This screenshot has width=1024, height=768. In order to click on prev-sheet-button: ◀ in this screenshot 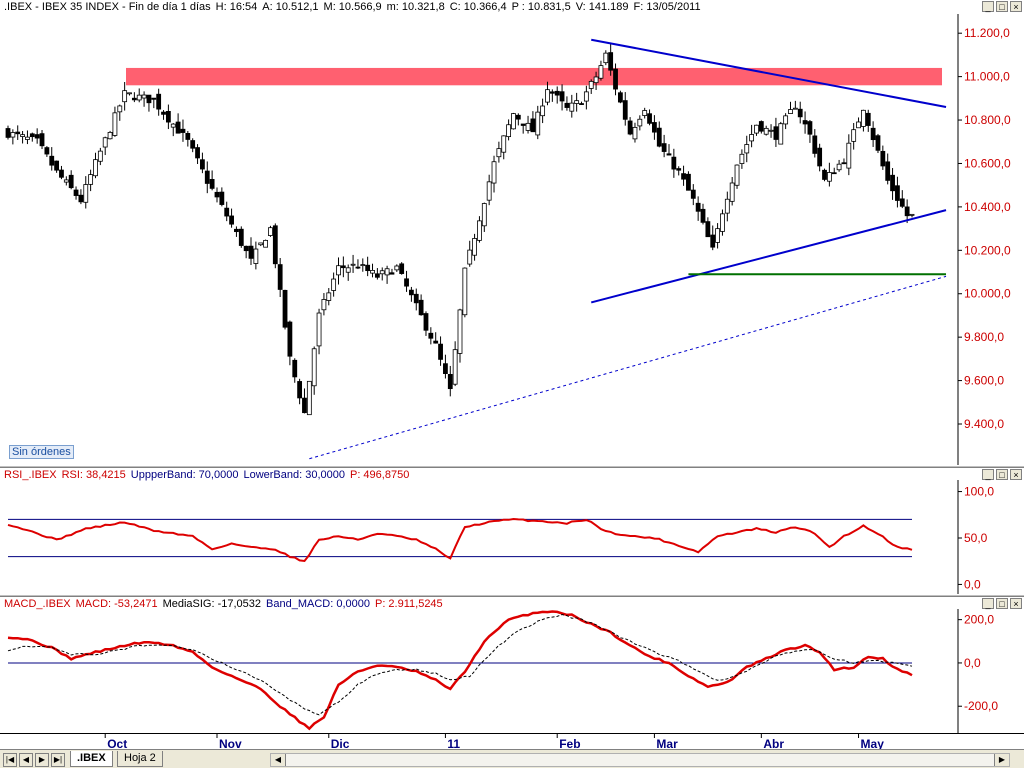, I will do `click(26, 760)`.